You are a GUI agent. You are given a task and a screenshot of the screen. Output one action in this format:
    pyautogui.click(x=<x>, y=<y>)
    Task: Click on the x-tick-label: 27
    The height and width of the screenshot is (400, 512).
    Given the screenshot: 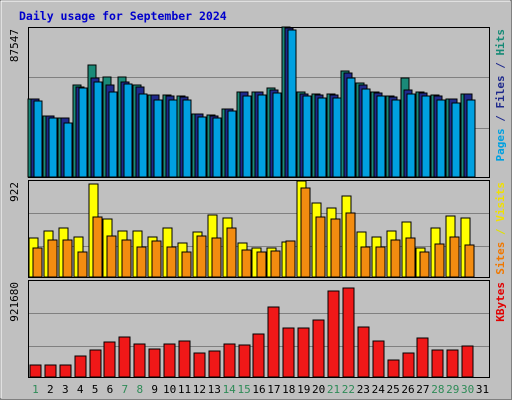 What is the action you would take?
    pyautogui.click(x=422, y=389)
    